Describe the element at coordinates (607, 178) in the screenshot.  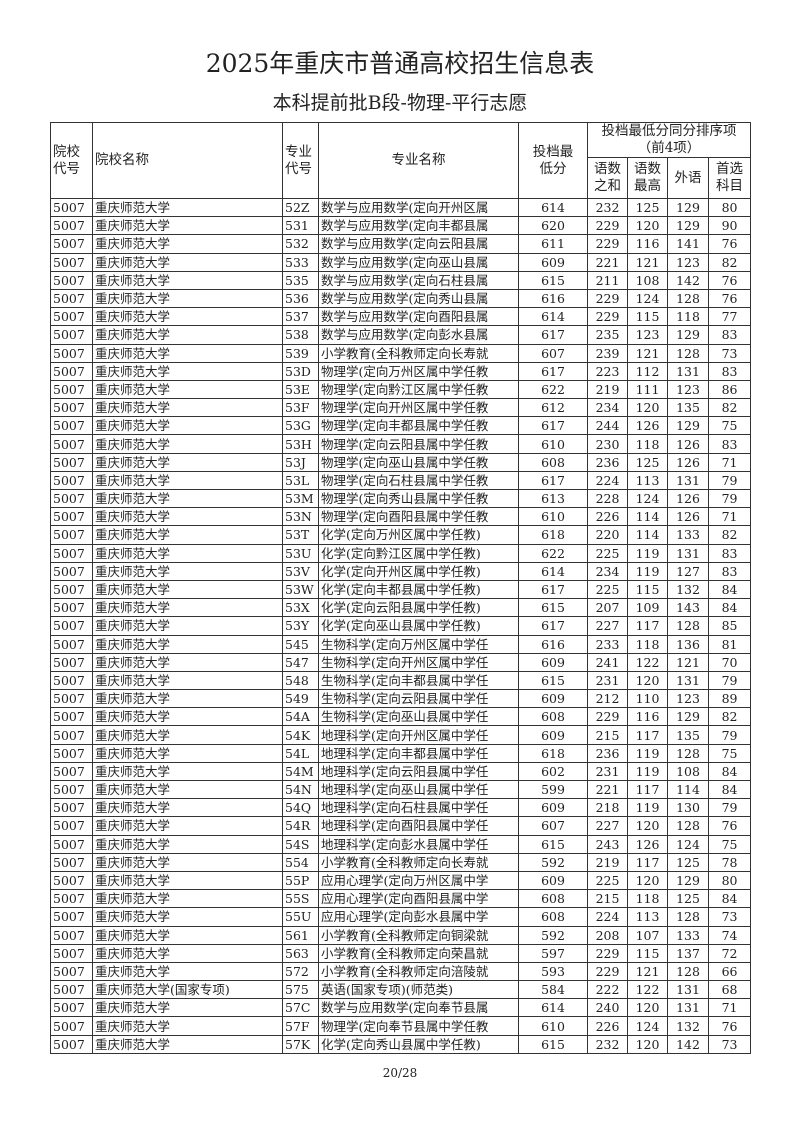
I see `header-tb1: 语数之和` at that location.